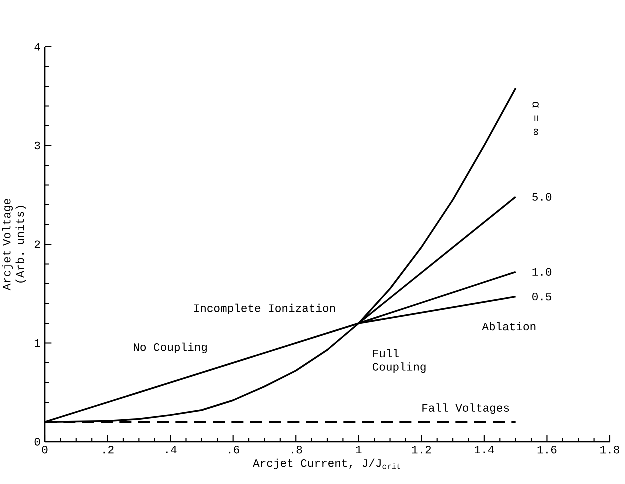 This screenshot has width=625, height=484. I want to click on annotation: Full Coupling, so click(399, 361).